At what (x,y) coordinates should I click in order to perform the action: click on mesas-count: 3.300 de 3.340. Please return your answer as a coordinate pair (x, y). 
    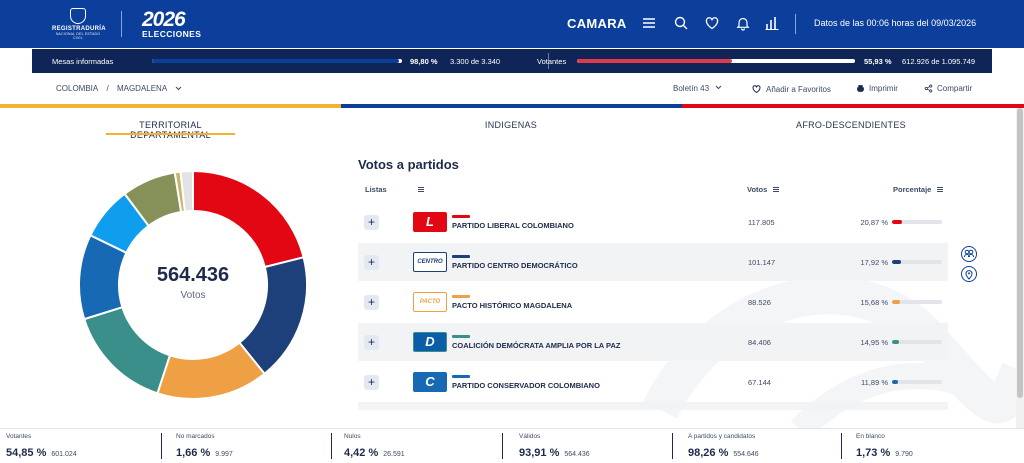
    Looking at the image, I should click on (475, 61).